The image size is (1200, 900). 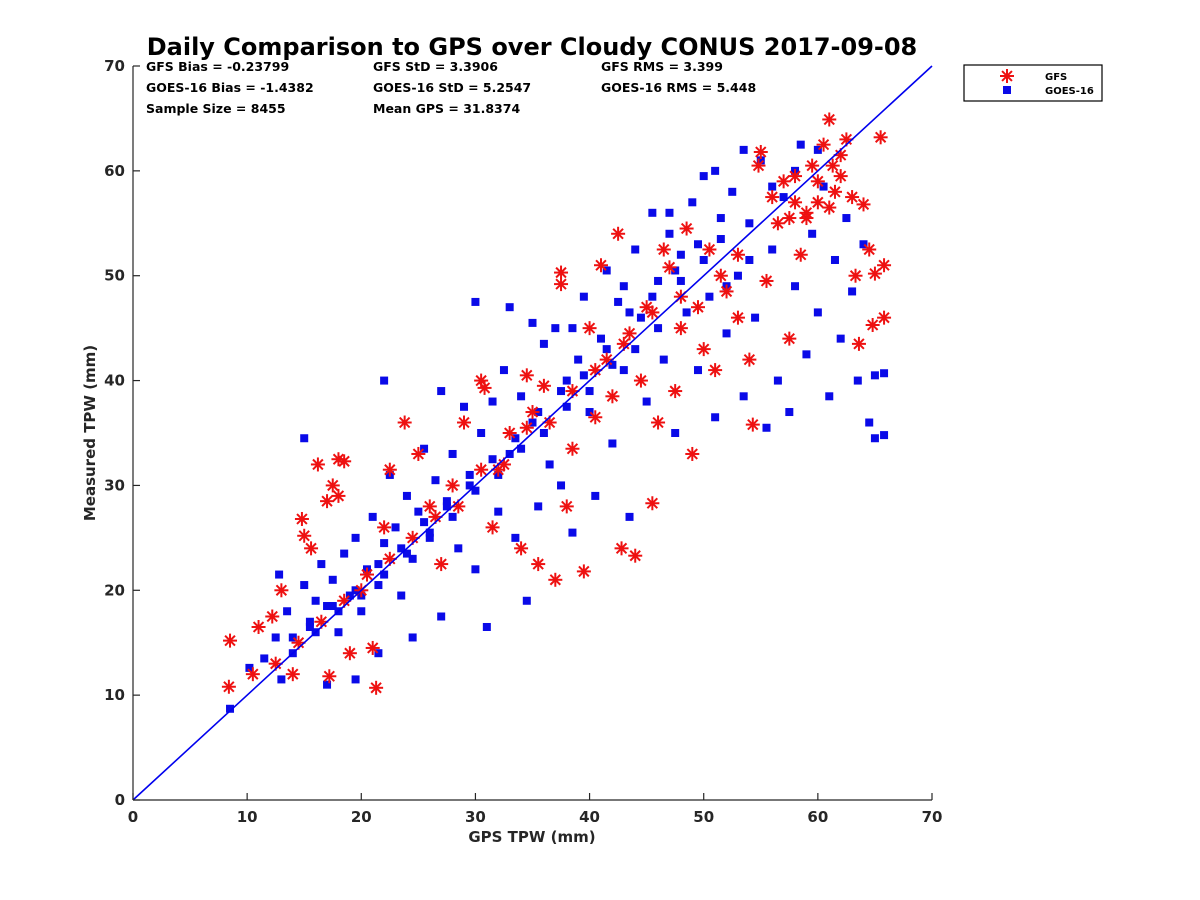 What do you see at coordinates (932, 817) in the screenshot?
I see `x-tick-label: 70` at bounding box center [932, 817].